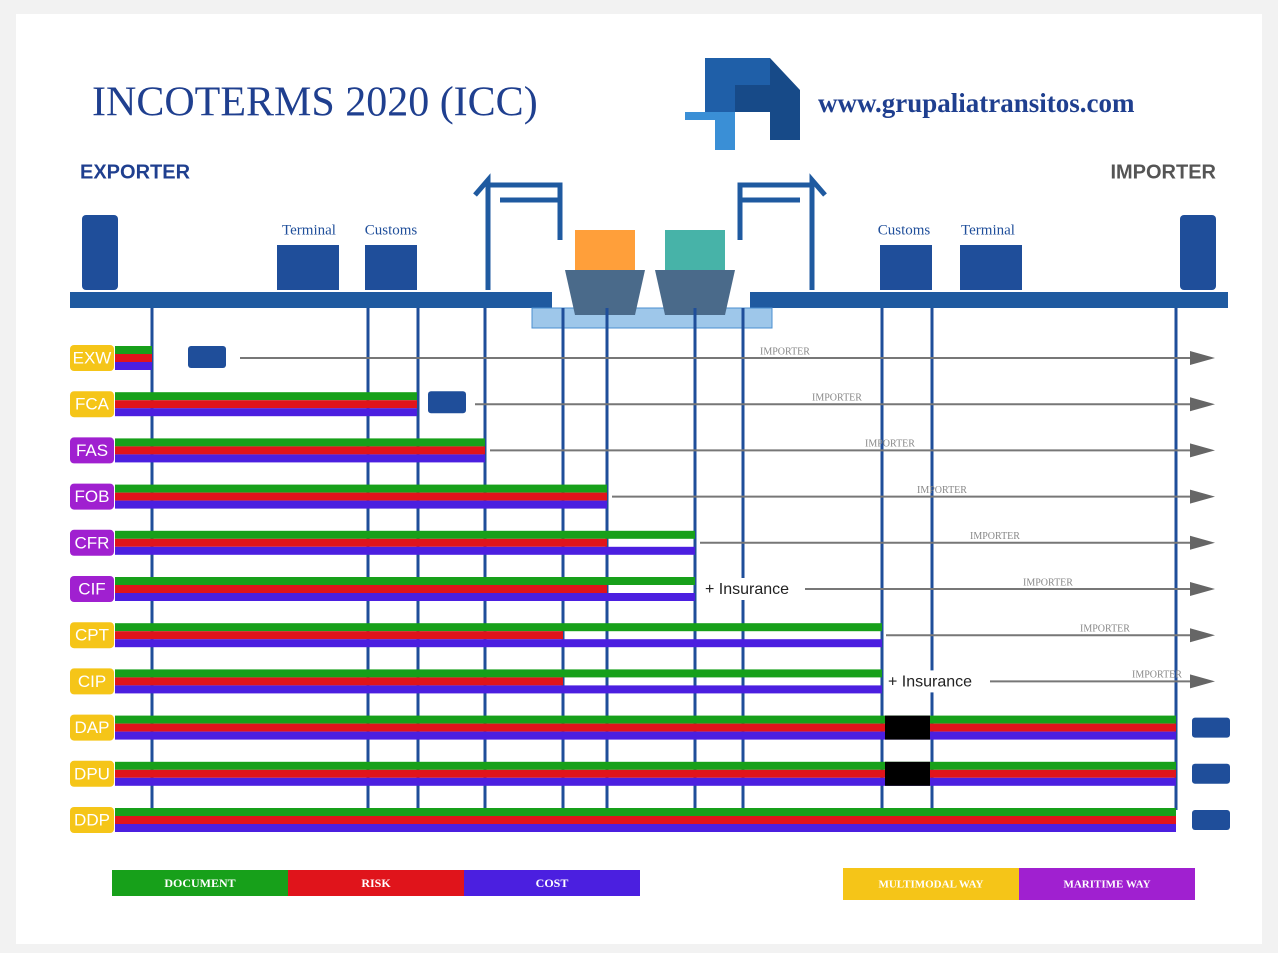 The image size is (1278, 953). I want to click on term-code: FCA, so click(92, 404).